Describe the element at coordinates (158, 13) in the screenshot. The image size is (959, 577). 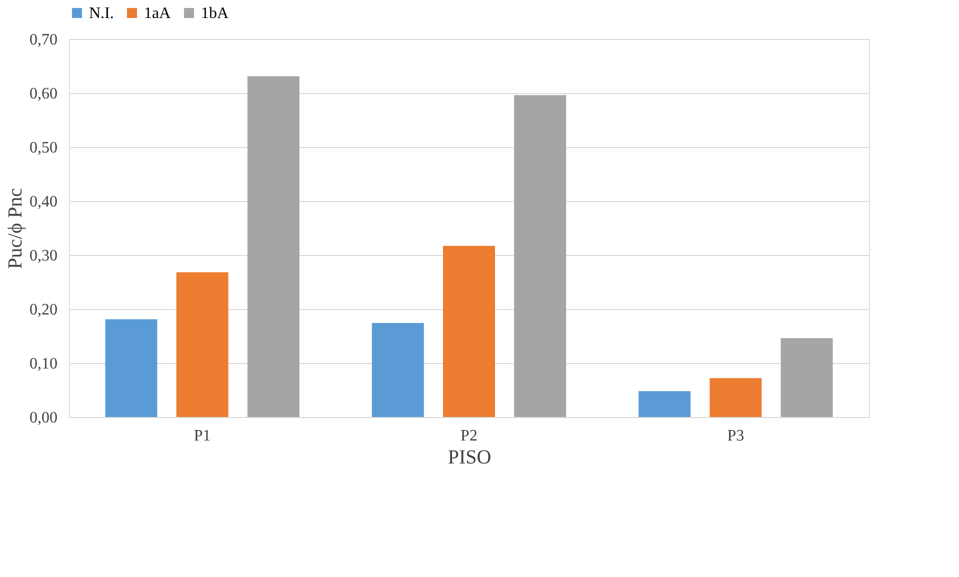
I see `legend-label: 1aA` at that location.